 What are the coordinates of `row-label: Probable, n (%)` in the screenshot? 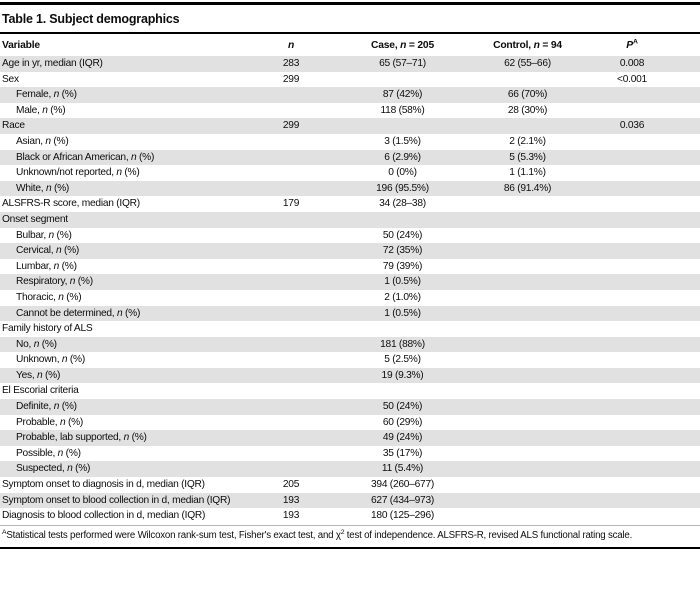 It's located at (50, 422).